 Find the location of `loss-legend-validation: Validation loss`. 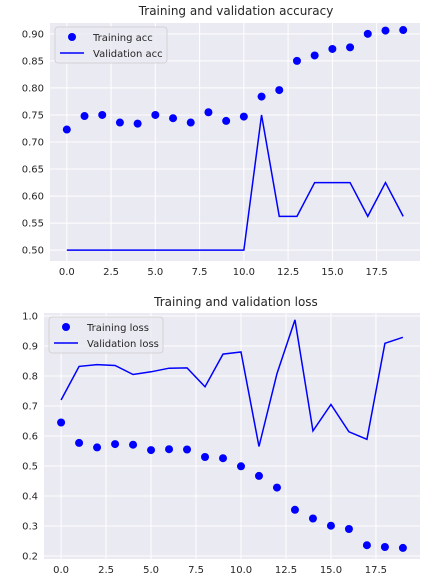

loss-legend-validation: Validation loss is located at coordinates (123, 344).